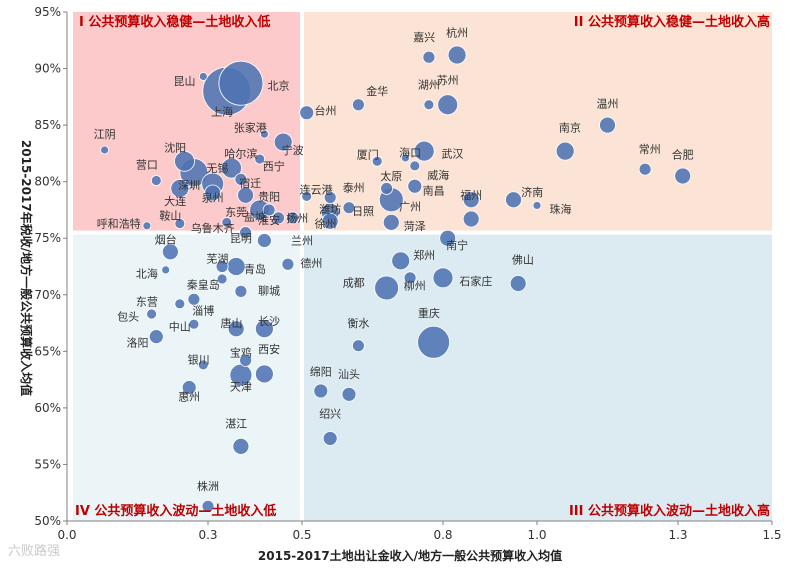  What do you see at coordinates (203, 311) in the screenshot?
I see `point-label: 淄博` at bounding box center [203, 311].